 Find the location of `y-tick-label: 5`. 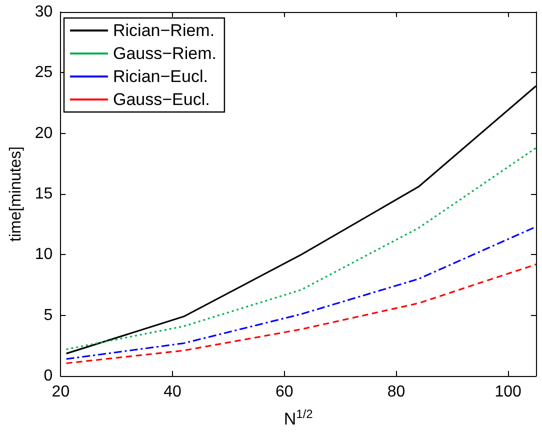

y-tick-label: 5 is located at coordinates (48, 315).